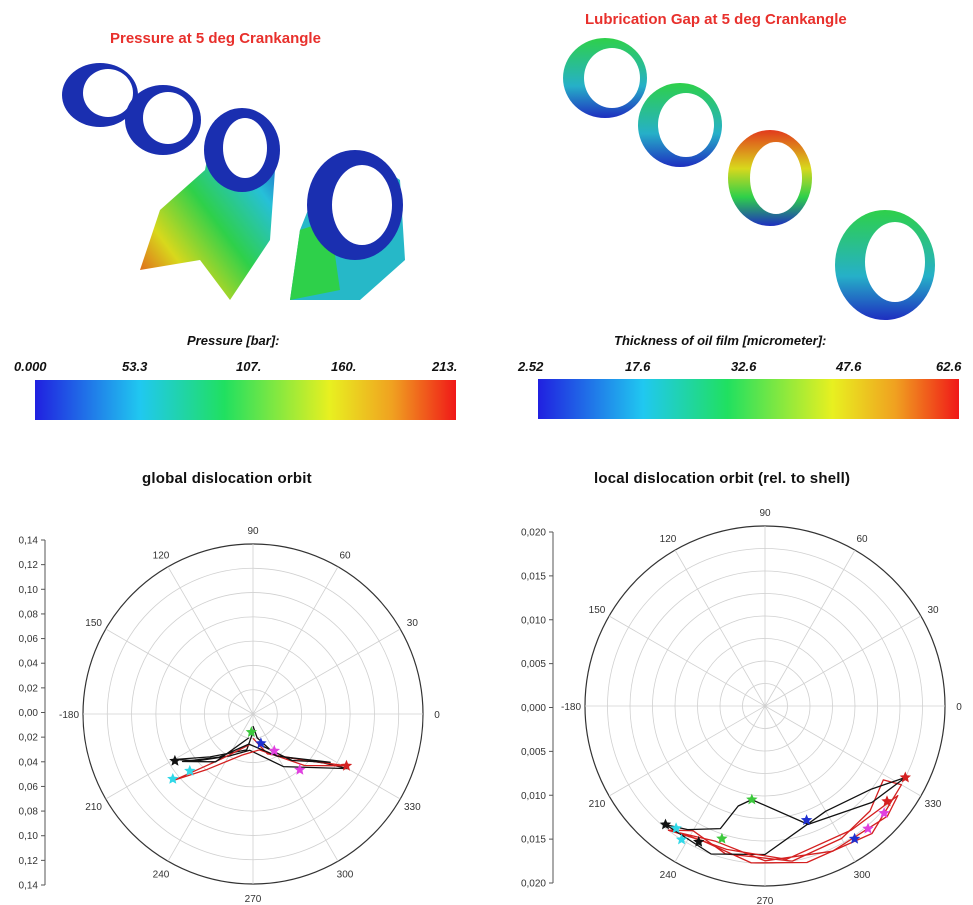 Image resolution: width=973 pixels, height=905 pixels. What do you see at coordinates (135, 366) in the screenshot?
I see `pressure-tick: 53.3` at bounding box center [135, 366].